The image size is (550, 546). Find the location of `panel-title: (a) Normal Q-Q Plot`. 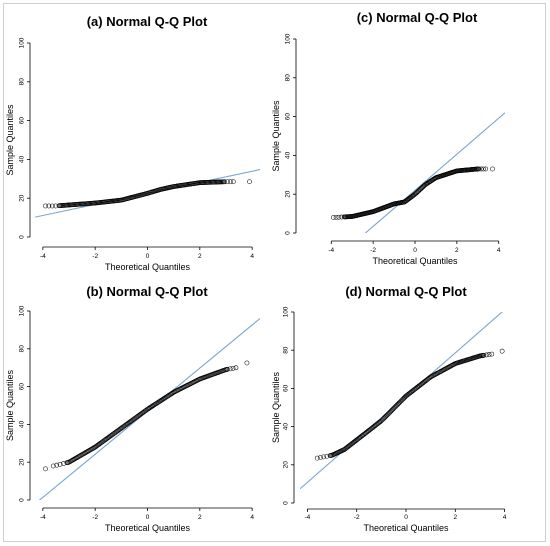

panel-title: (a) Normal Q-Q Plot is located at coordinates (147, 21).